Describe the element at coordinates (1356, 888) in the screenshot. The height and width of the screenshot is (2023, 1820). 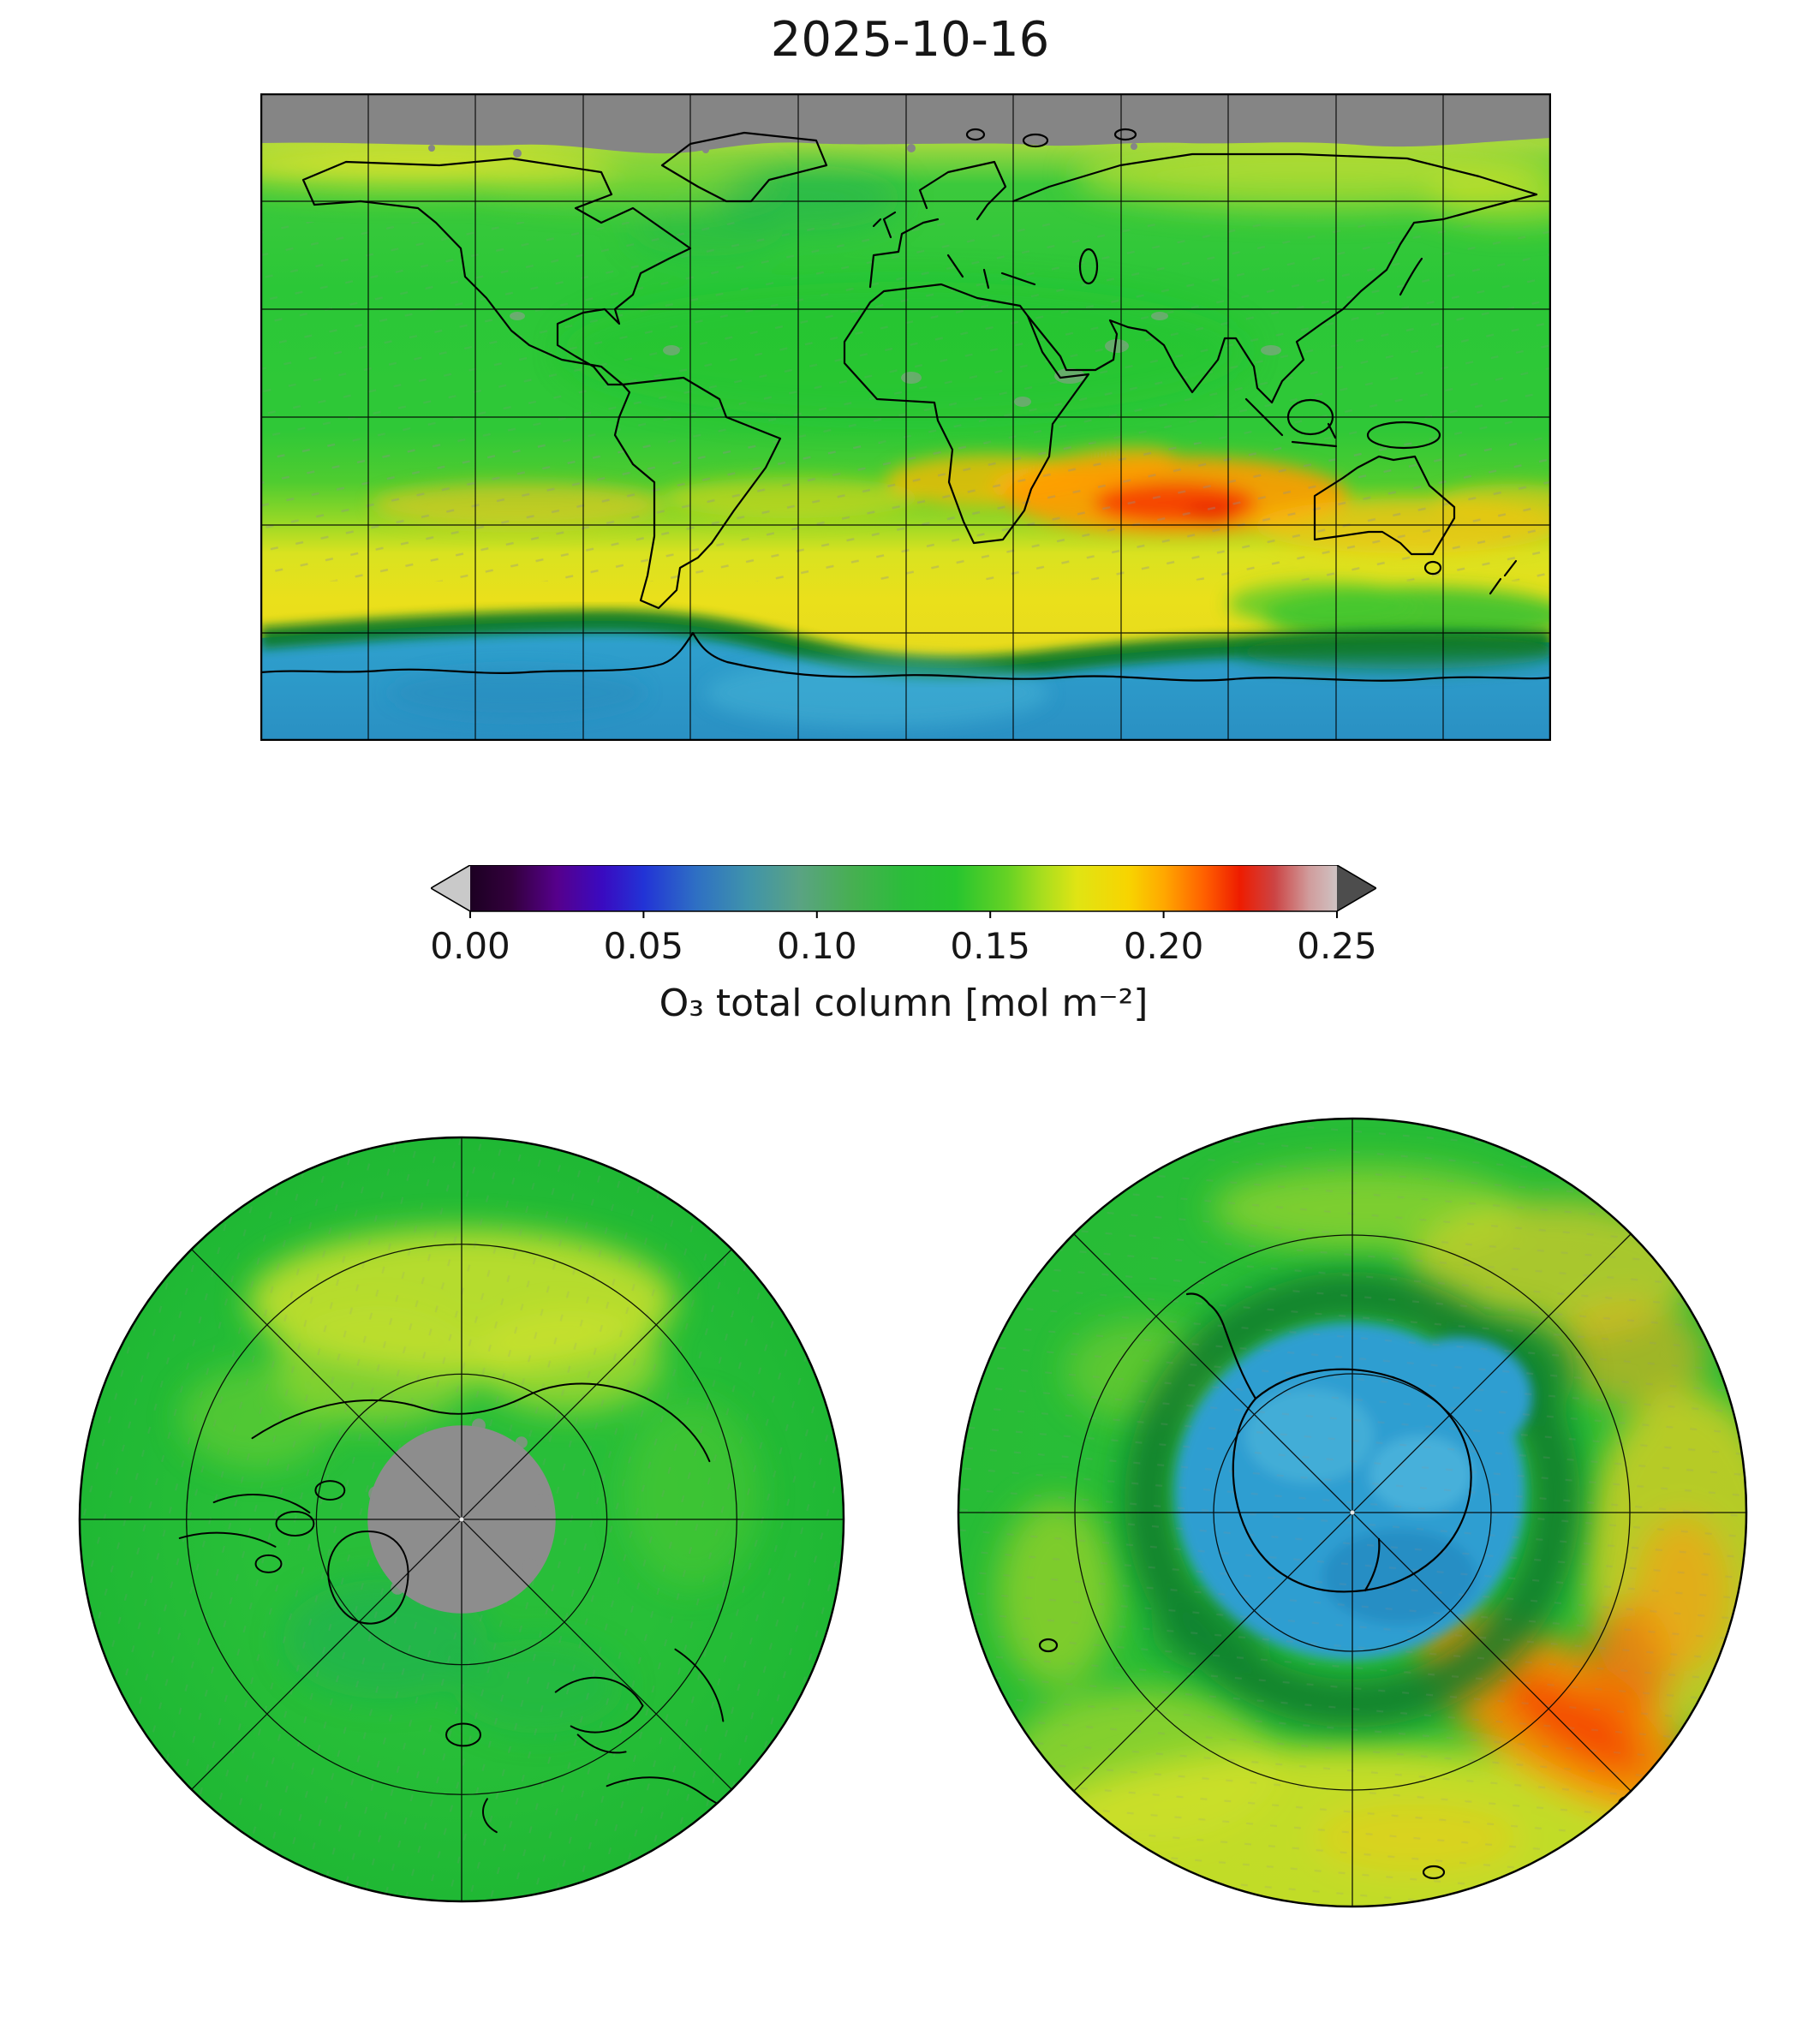
I see `colorbar-over-arrow` at that location.